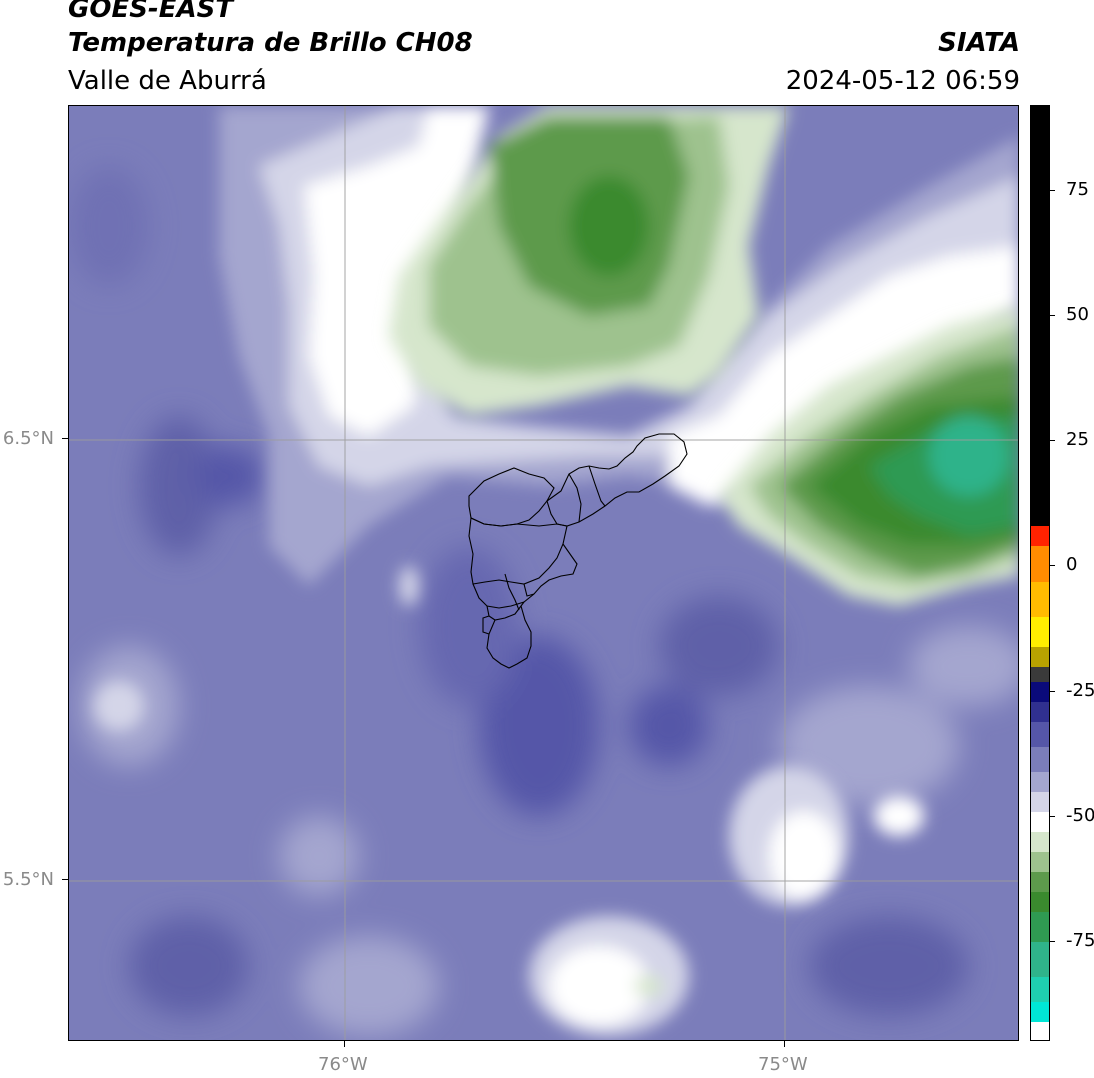 This screenshot has width=1094, height=1078. What do you see at coordinates (589, 261) in the screenshot?
I see `warm-green-region-north` at bounding box center [589, 261].